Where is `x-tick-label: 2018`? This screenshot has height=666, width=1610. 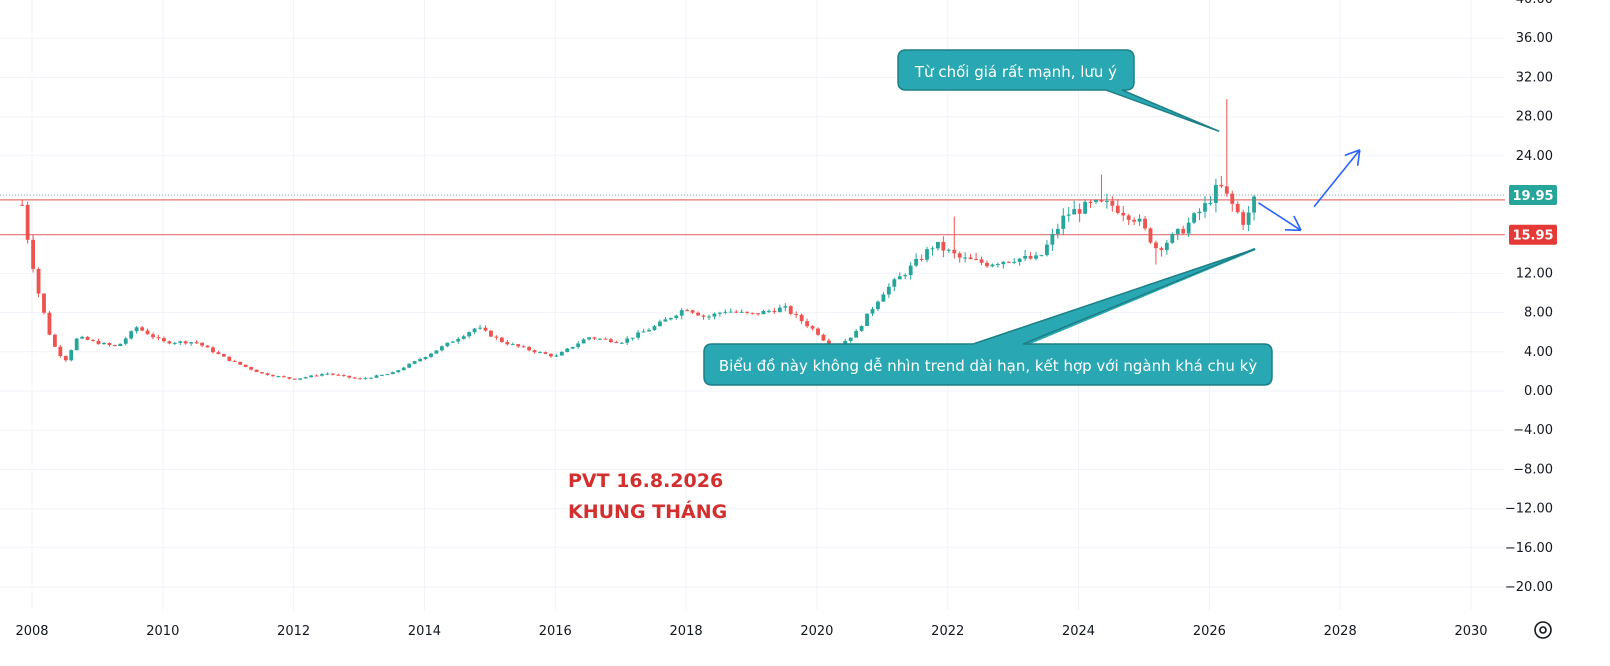
x-tick-label: 2018 is located at coordinates (686, 631).